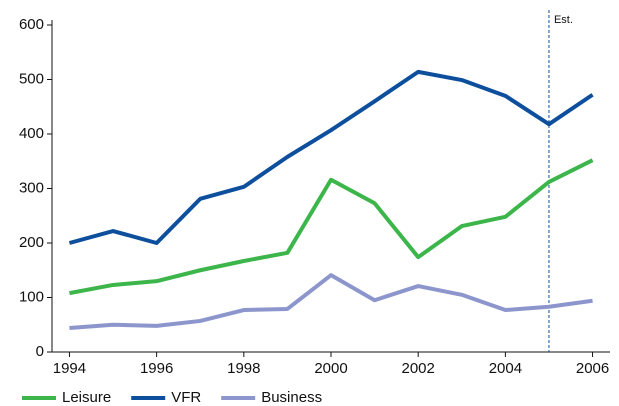 The width and height of the screenshot is (619, 406). I want to click on series-line, so click(331, 302).